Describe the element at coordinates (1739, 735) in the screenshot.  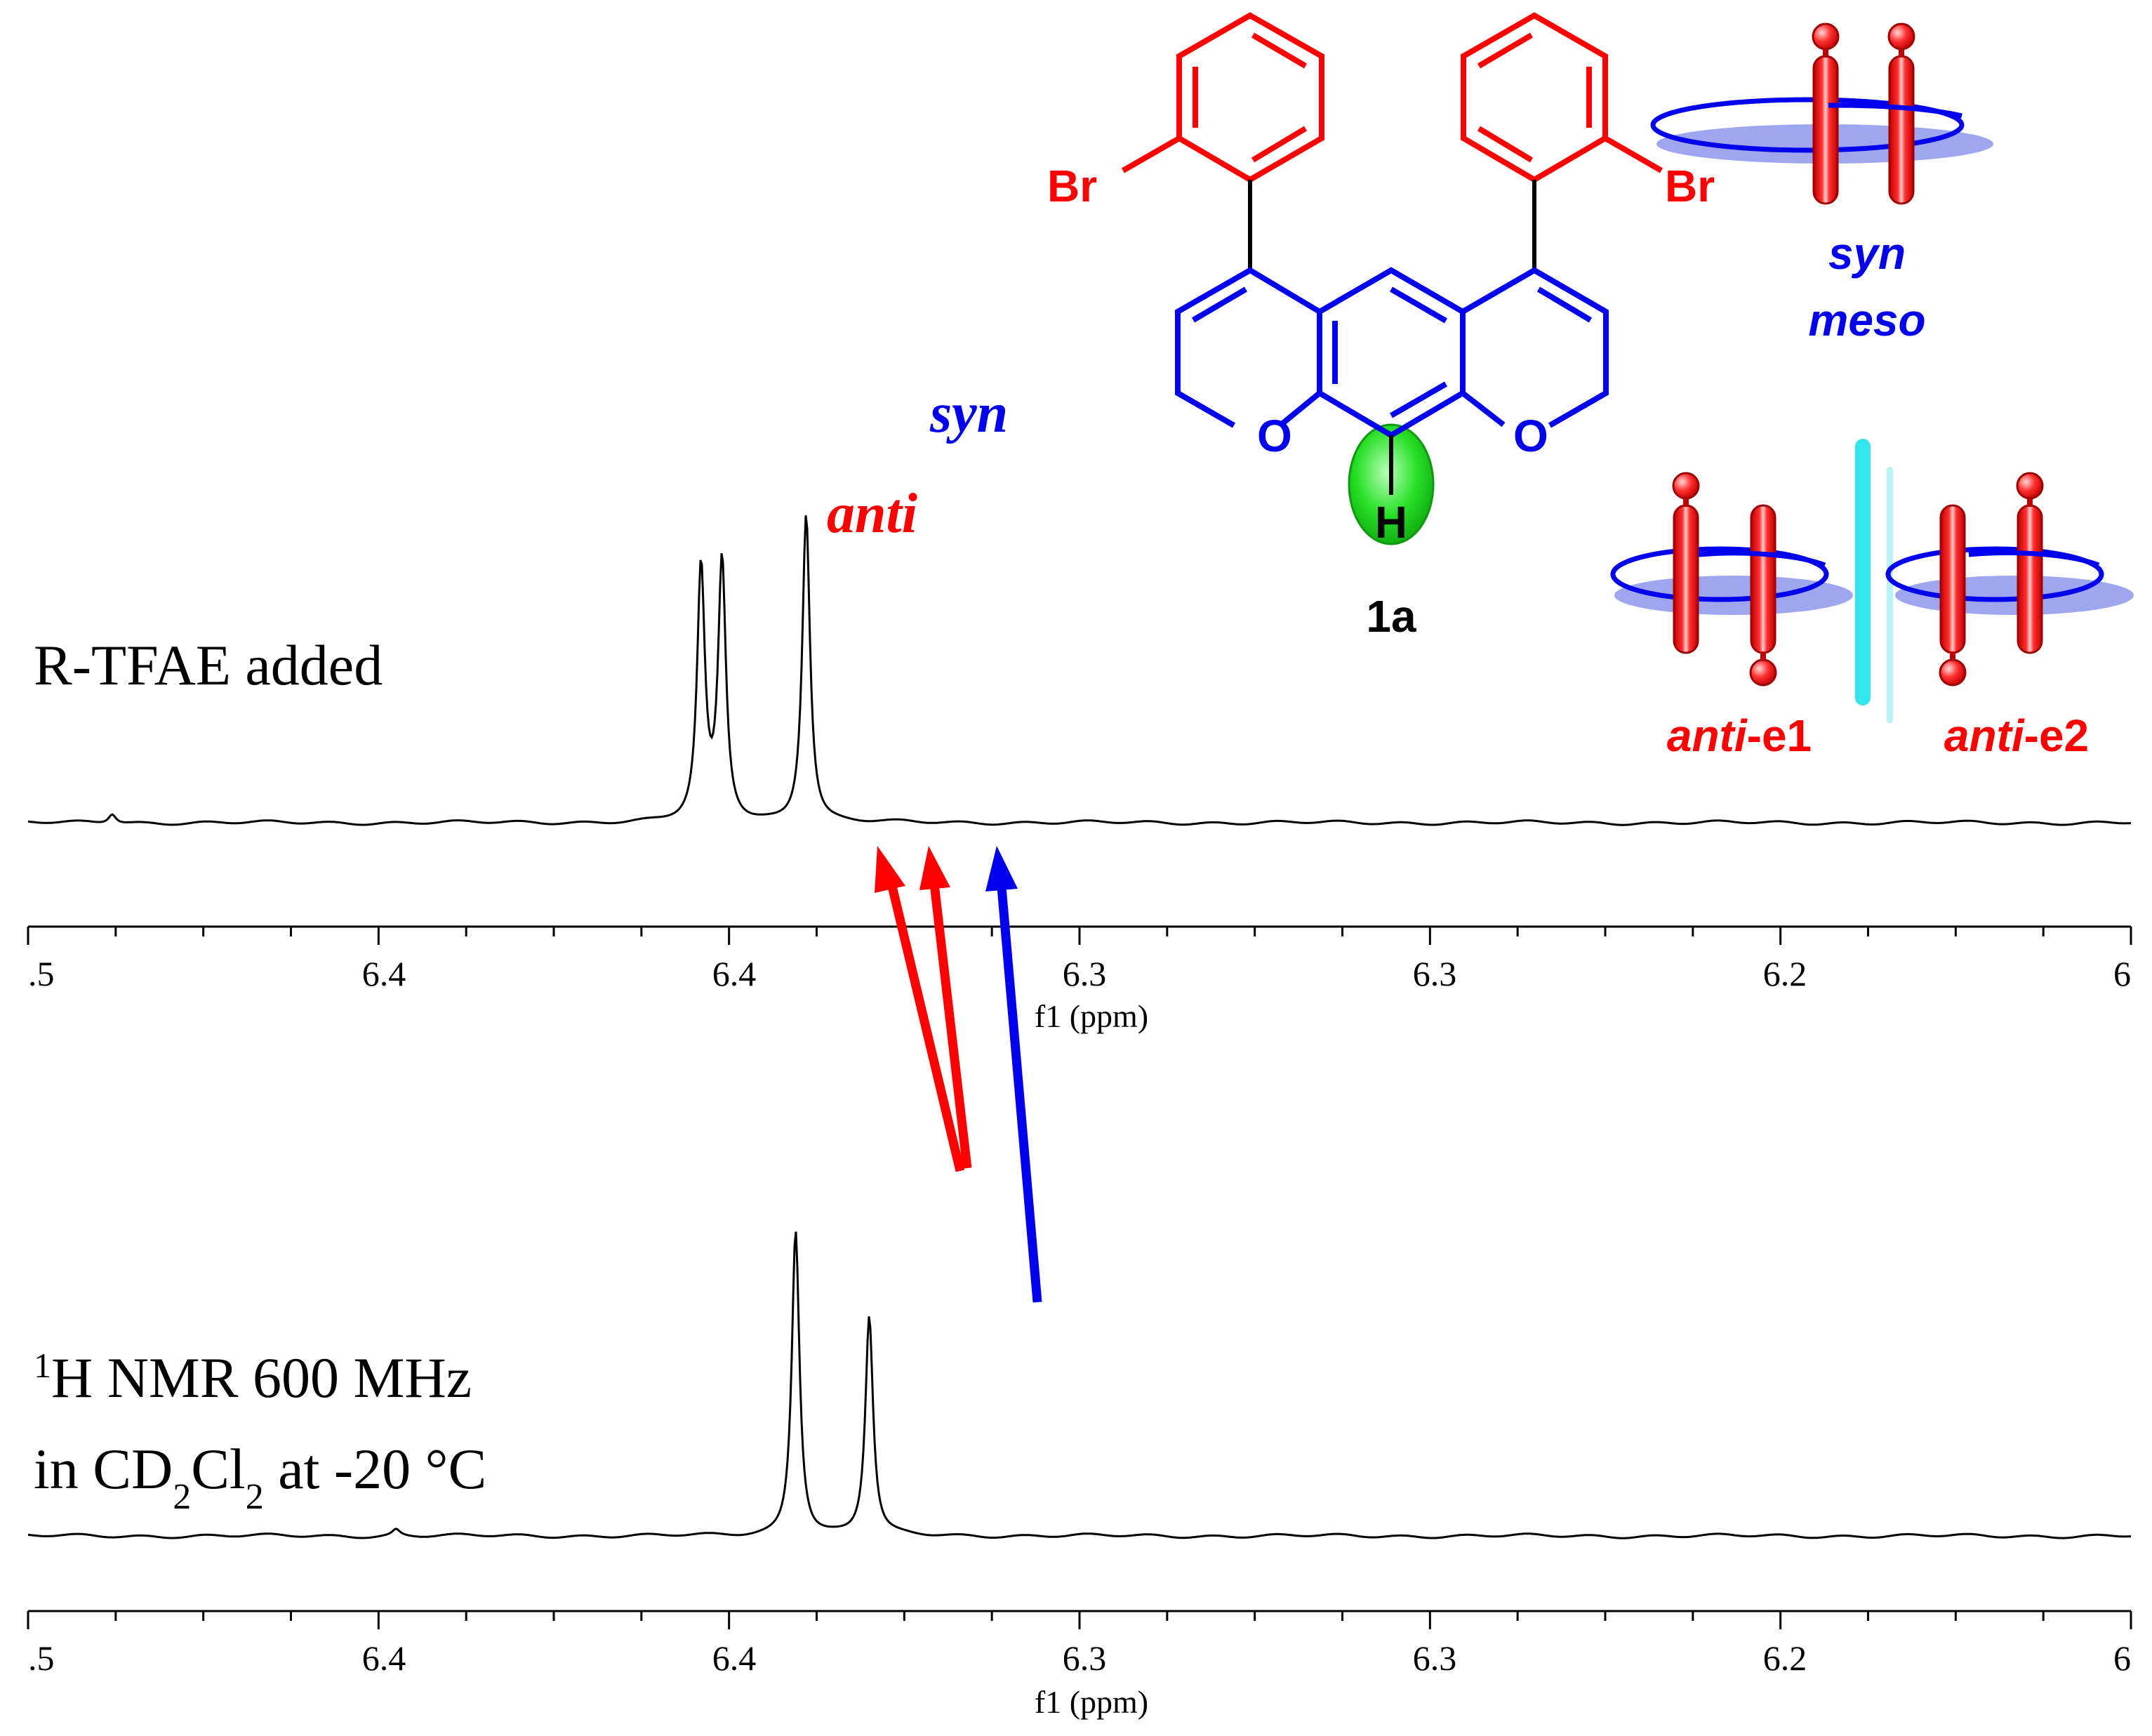
I see `anti-e1-label: anti-e1` at that location.